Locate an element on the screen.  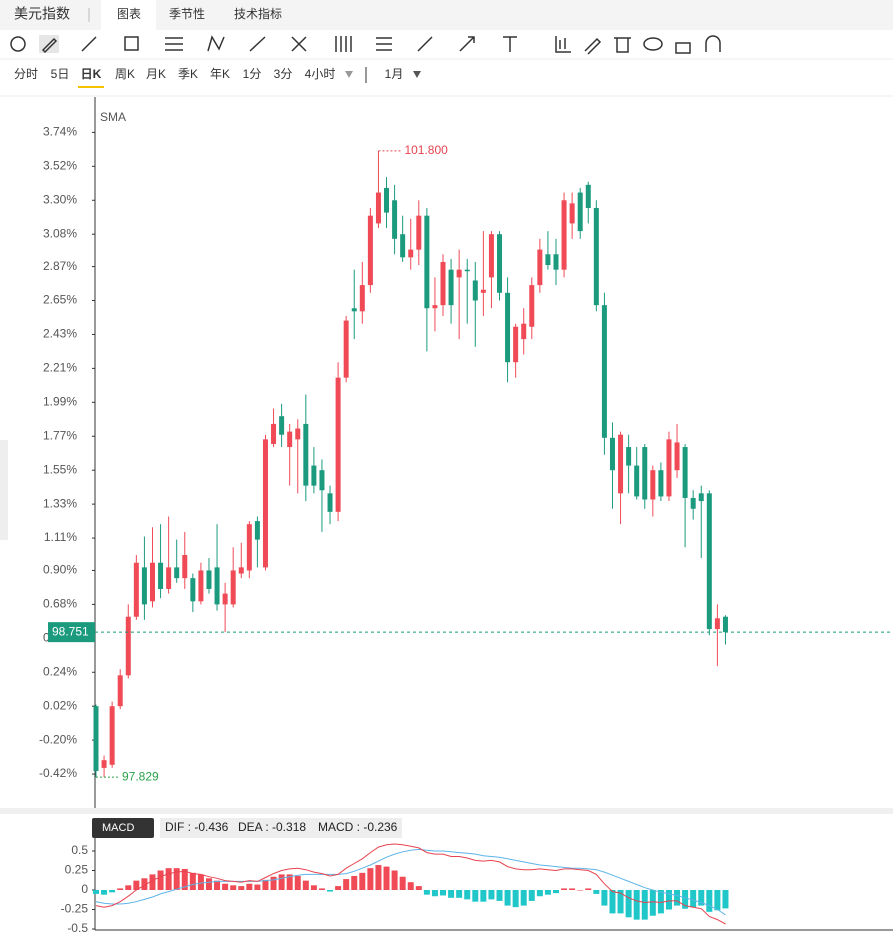
period: 1分 is located at coordinates (252, 74).